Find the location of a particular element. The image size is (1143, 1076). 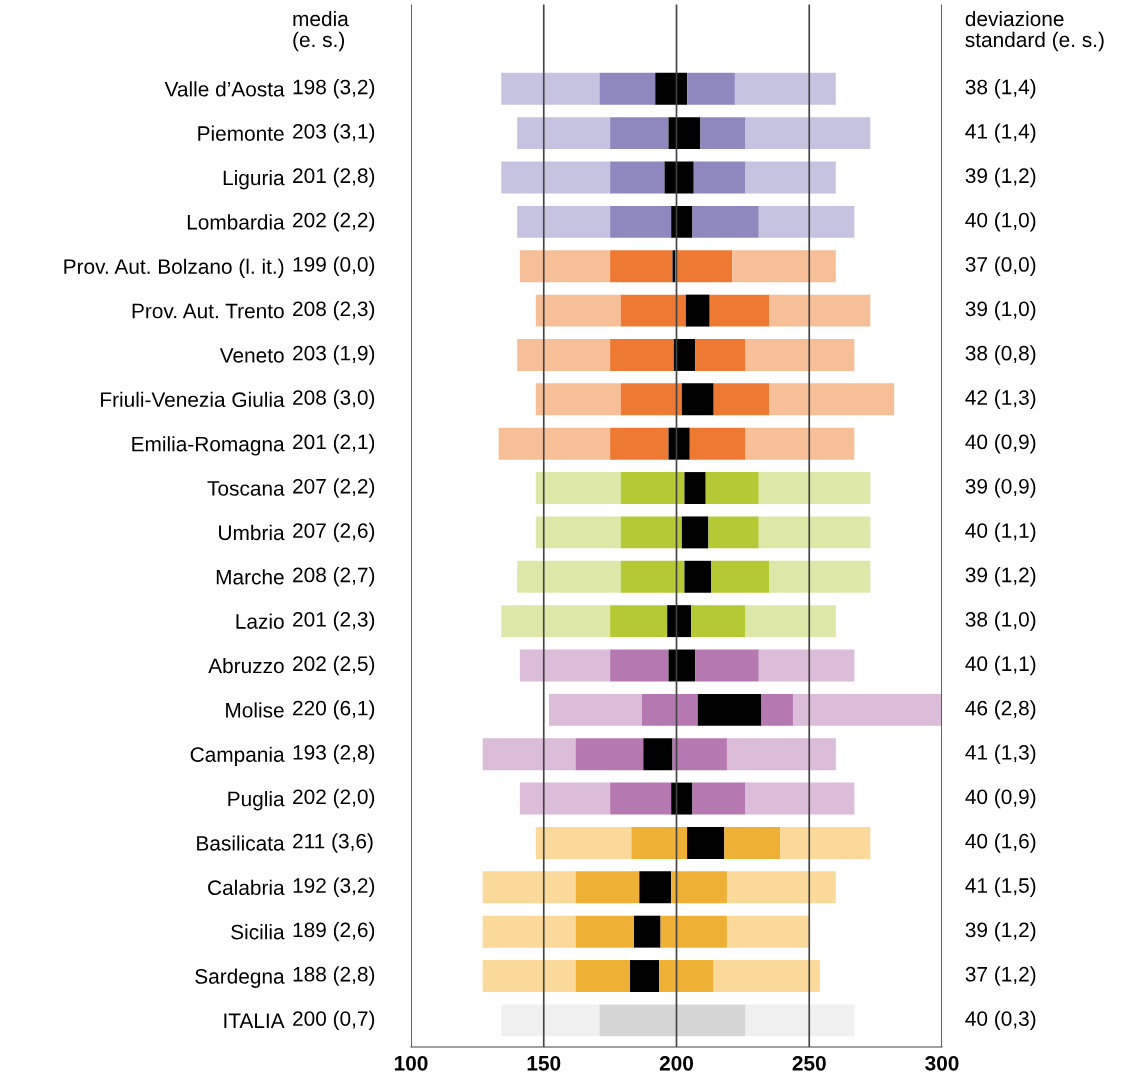

text: 201 (2,3) is located at coordinates (334, 621).